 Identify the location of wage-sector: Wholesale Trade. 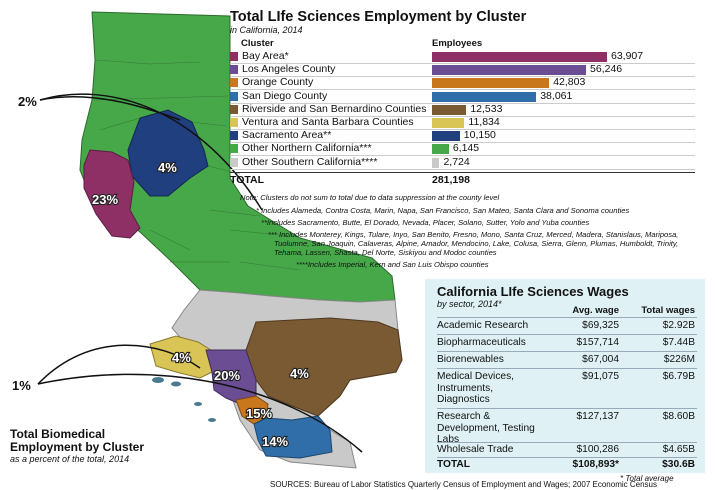
(475, 449).